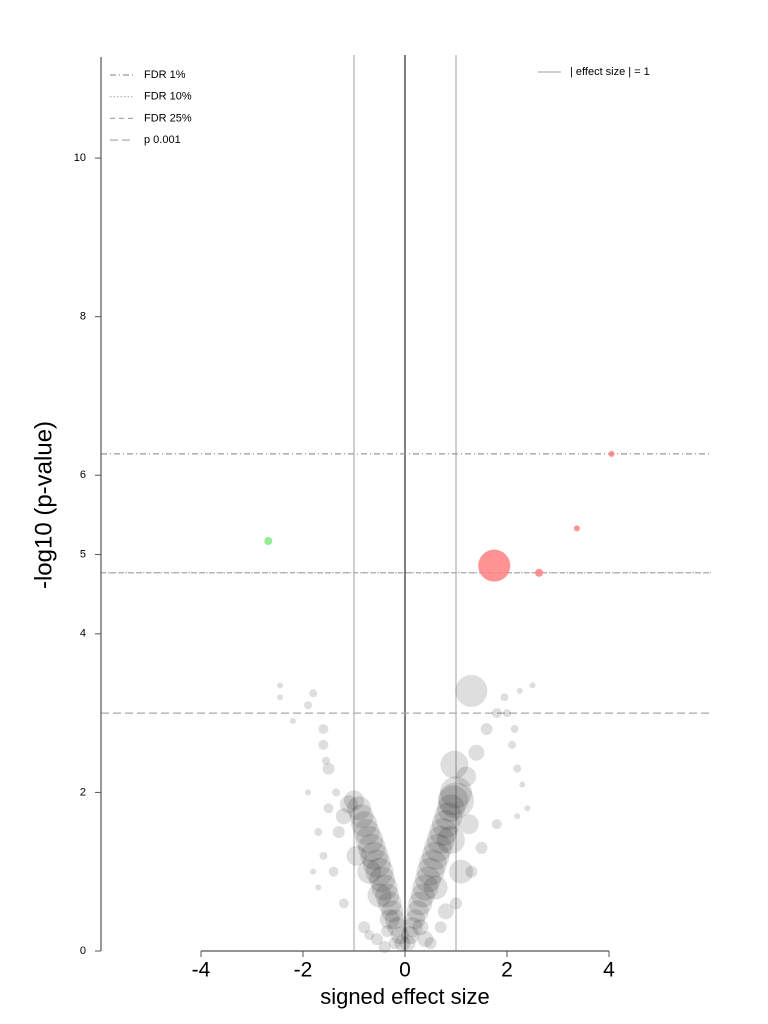 This screenshot has width=768, height=1024. What do you see at coordinates (609, 970) in the screenshot?
I see `x-tick-label: 4` at bounding box center [609, 970].